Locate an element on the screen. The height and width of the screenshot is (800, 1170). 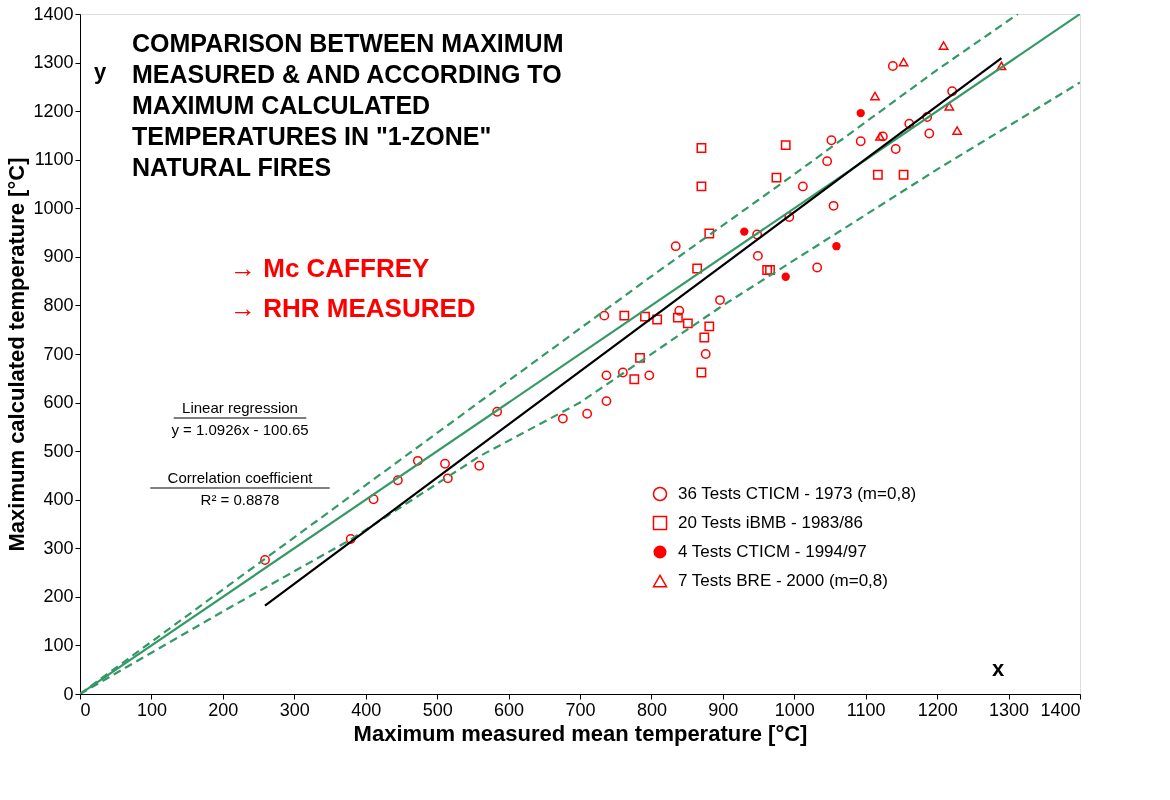
y-tick-label: 800 is located at coordinates (58, 304).